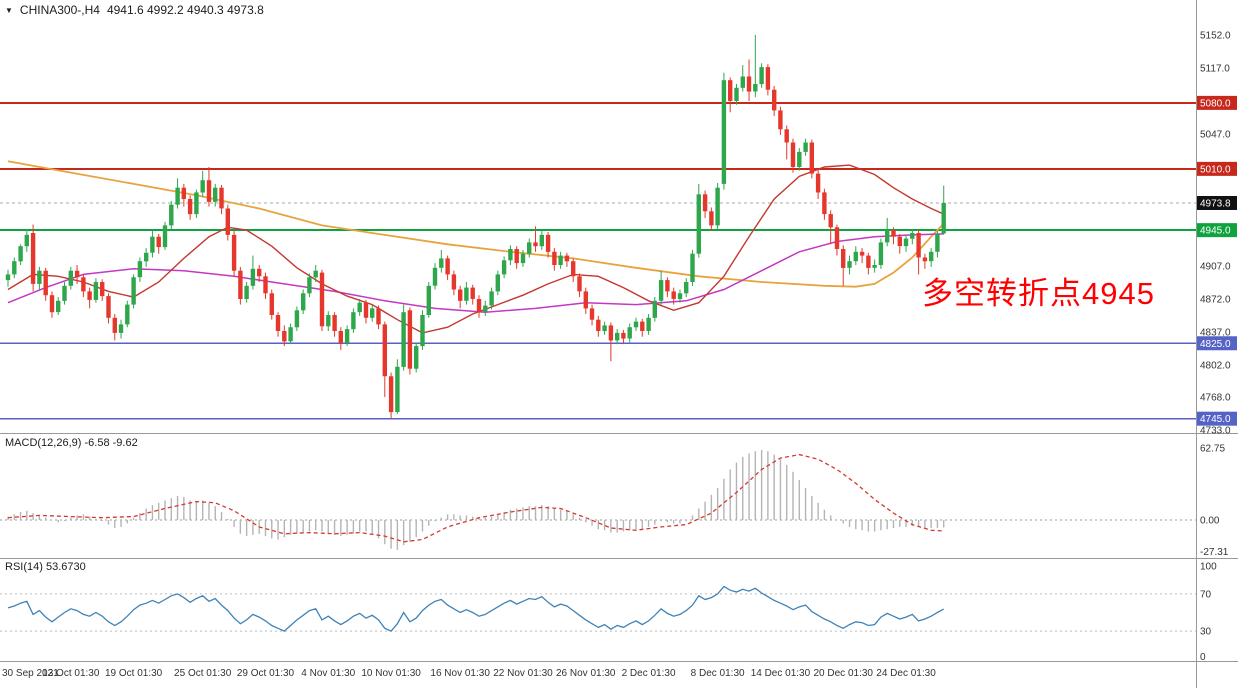 This screenshot has width=1238, height=688. I want to click on price-badge-4745.0, so click(1217, 418).